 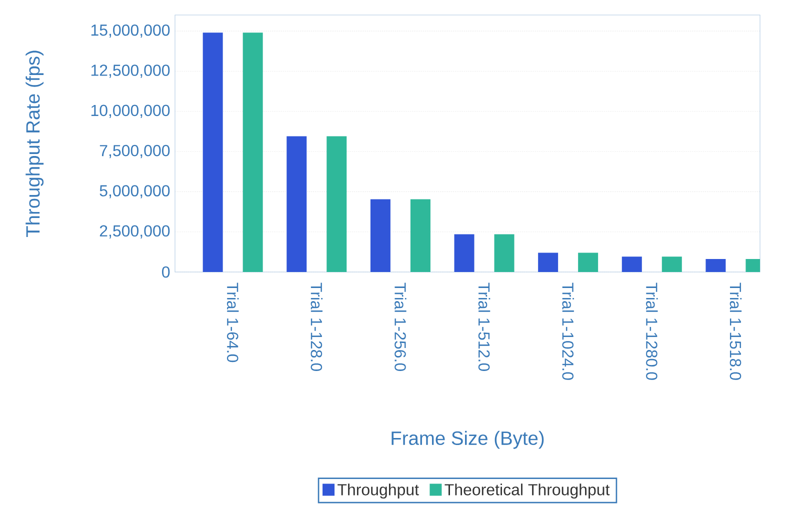 I want to click on x-tick-label: Trial 1-256.0, so click(x=400, y=326).